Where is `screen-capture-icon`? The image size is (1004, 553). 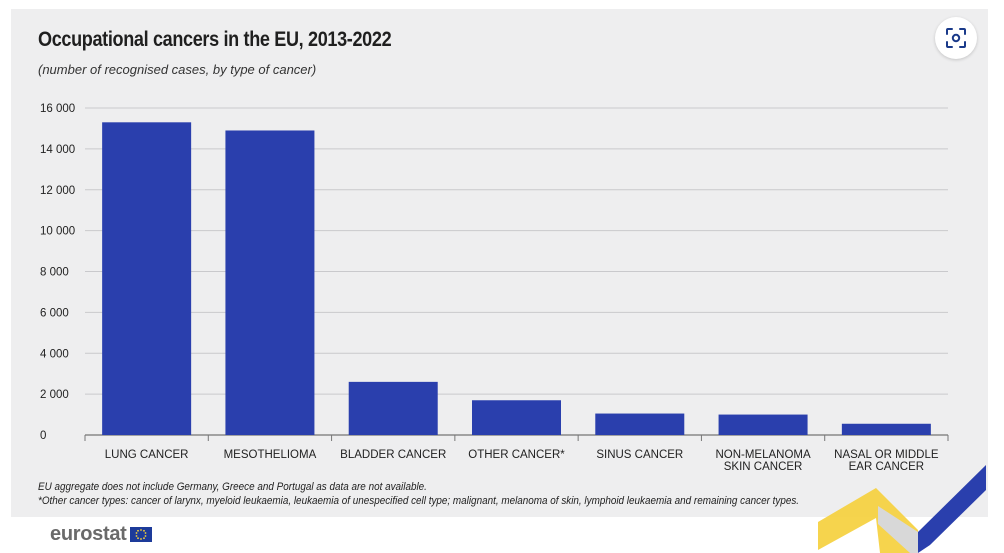
screen-capture-icon is located at coordinates (956, 38).